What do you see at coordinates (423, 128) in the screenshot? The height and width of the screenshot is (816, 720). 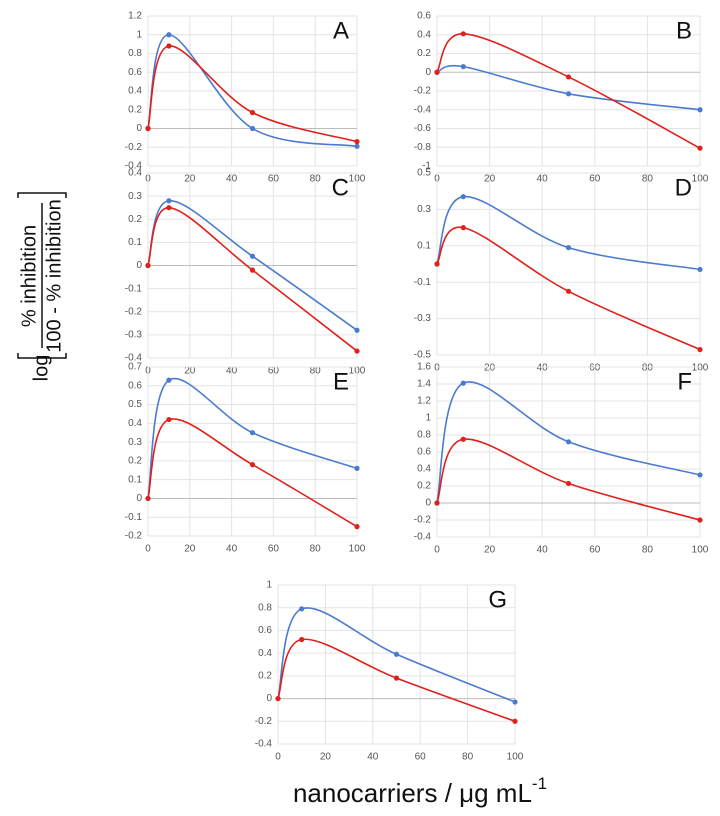 I see `y-tick-label: -0.6` at bounding box center [423, 128].